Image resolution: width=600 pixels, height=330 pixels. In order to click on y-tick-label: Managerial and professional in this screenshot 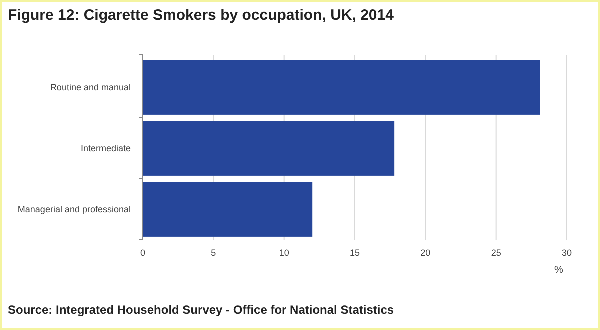, I will do `click(74, 209)`.